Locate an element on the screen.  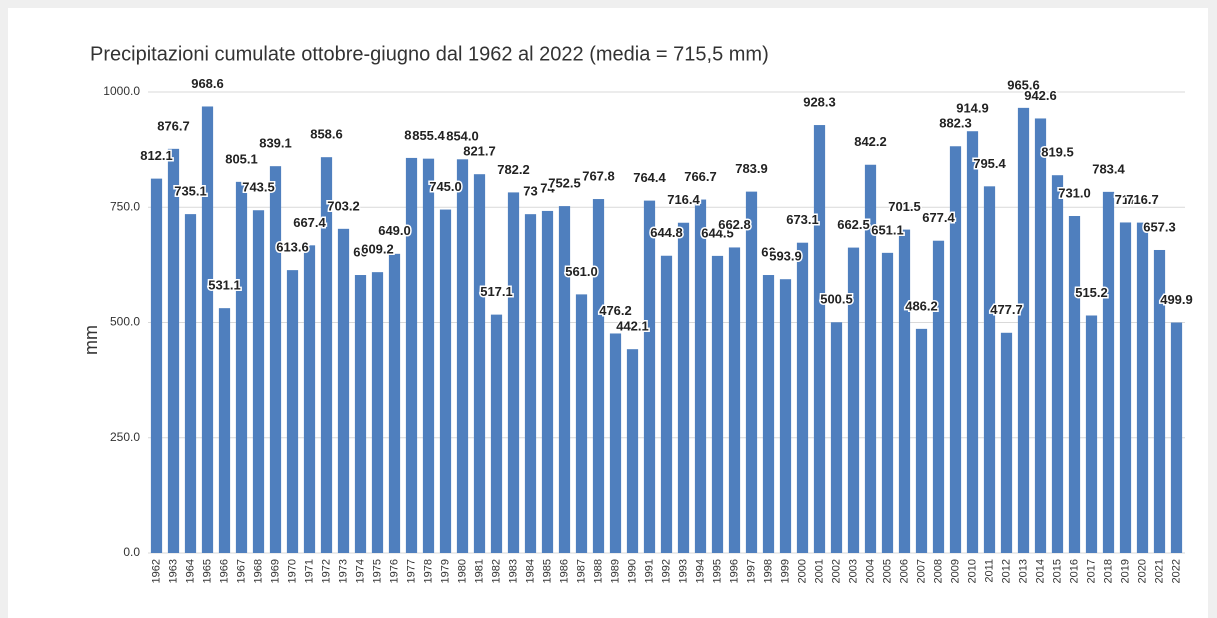
x-tick-label: 1965 is located at coordinates (207, 571).